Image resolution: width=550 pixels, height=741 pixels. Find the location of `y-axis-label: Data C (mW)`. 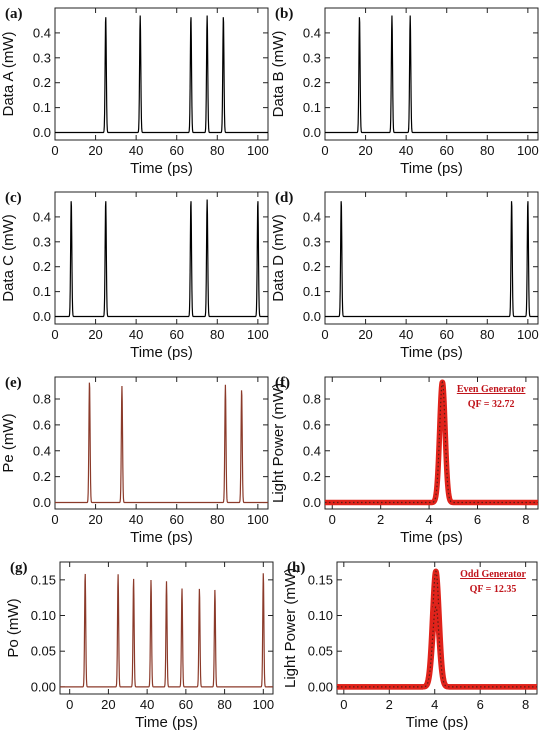

y-axis-label: Data C (mW) is located at coordinates (8, 258).